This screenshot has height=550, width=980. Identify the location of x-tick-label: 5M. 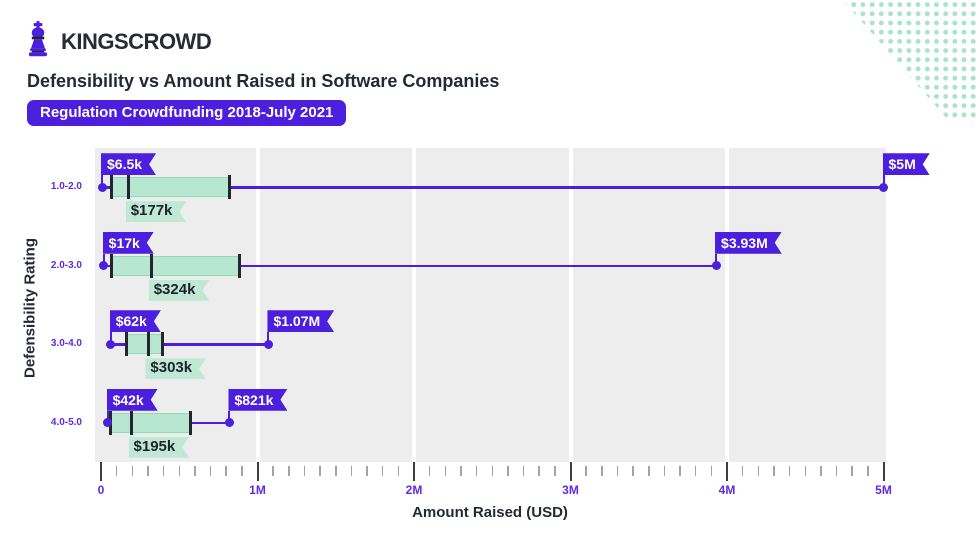
(883, 490).